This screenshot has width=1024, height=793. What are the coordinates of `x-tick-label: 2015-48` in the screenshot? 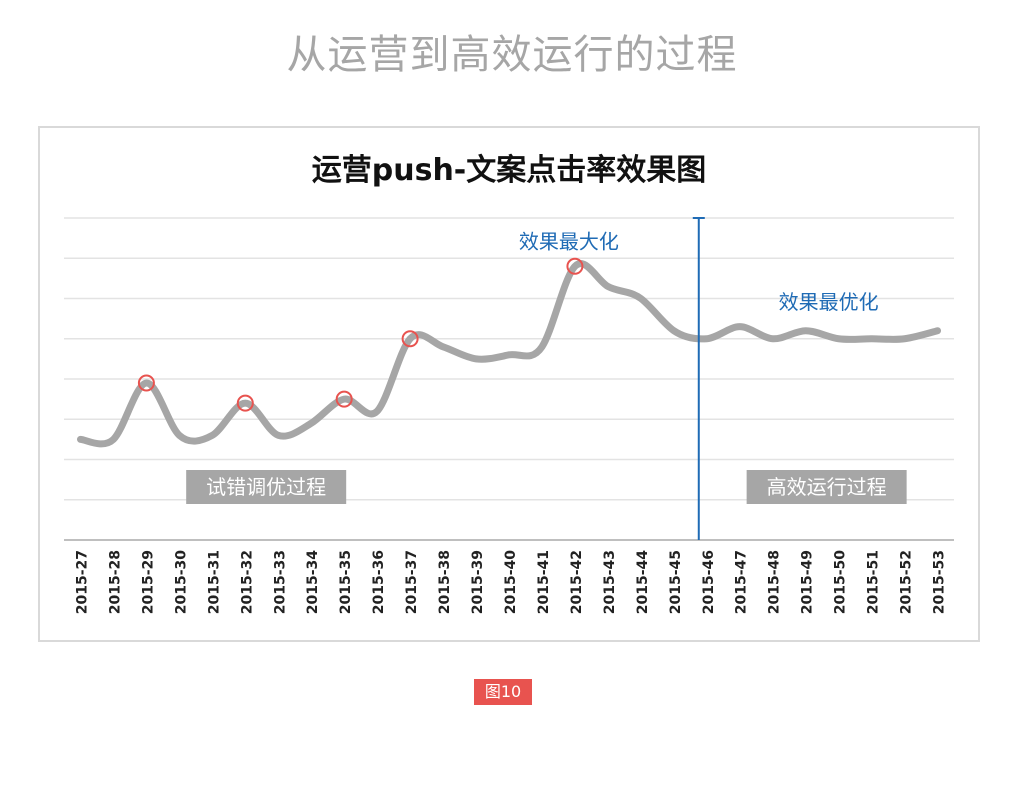 It's located at (775, 582).